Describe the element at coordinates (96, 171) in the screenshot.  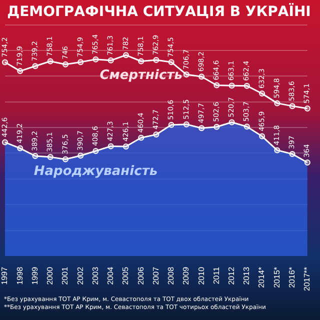
I see `series-label: Народжуваність` at that location.